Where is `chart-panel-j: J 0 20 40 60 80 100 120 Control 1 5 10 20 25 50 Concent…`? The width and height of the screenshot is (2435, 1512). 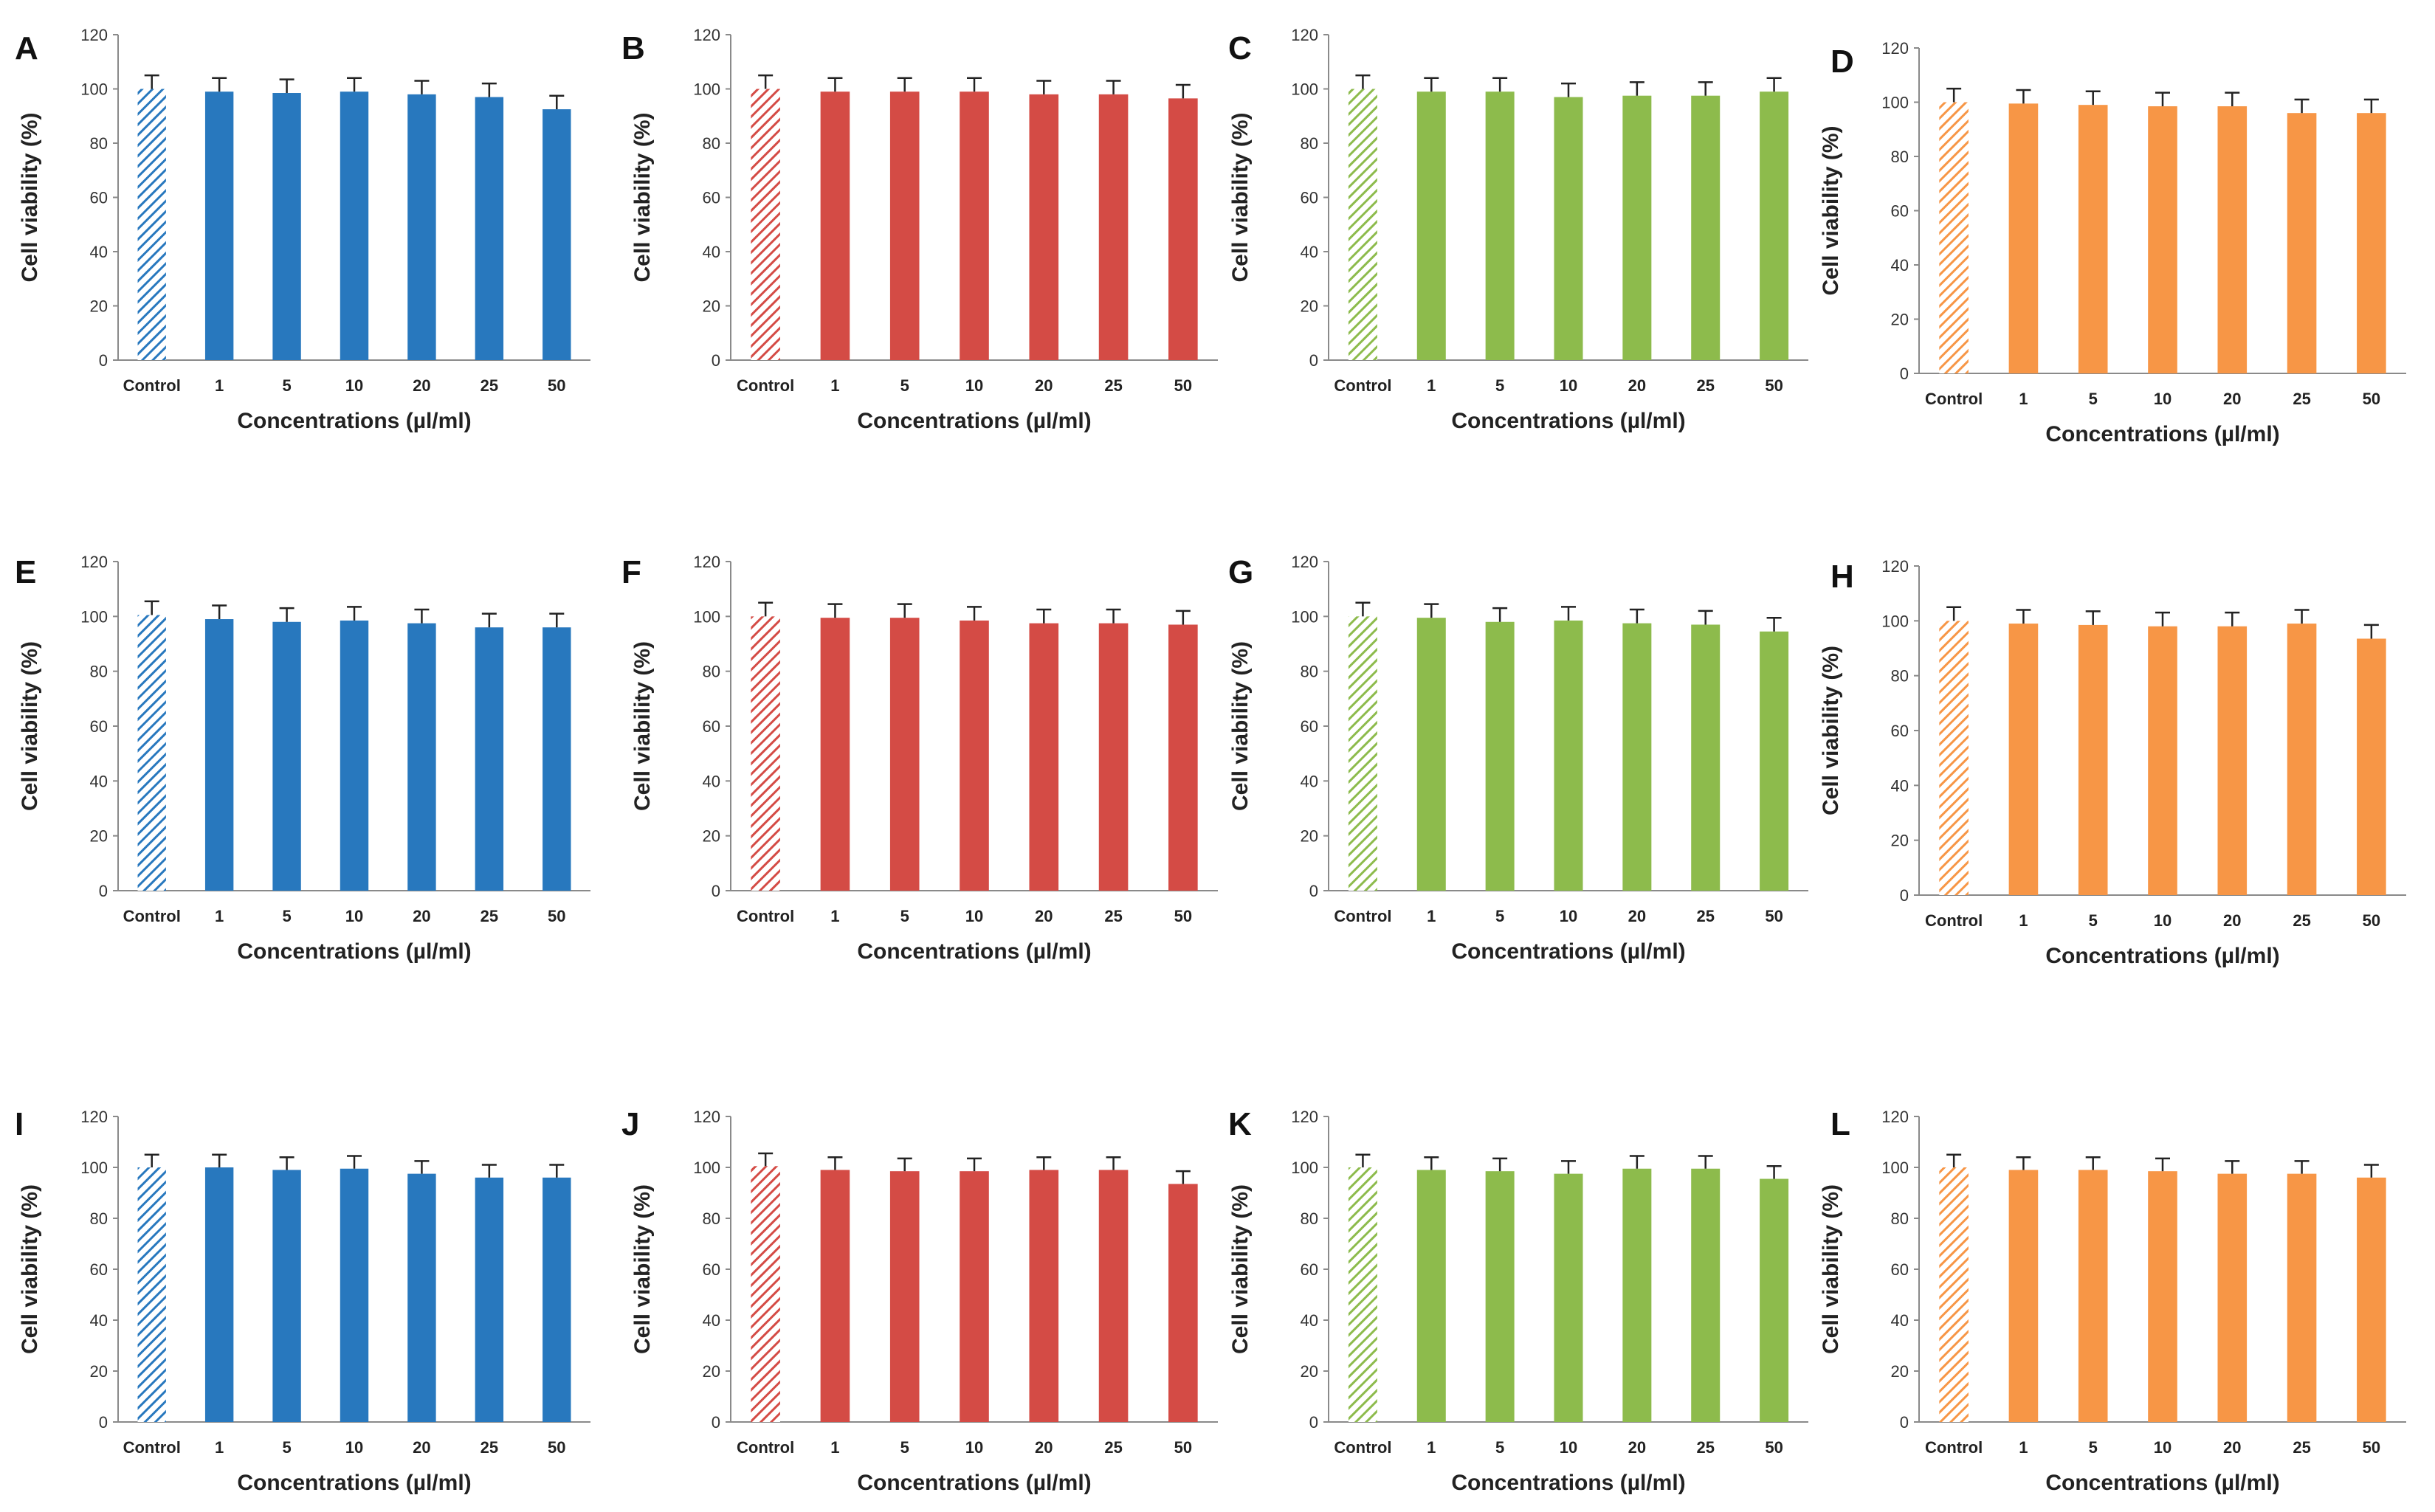 chart-panel-j: J 0 20 40 60 80 100 120 Control 1 5 10 20 25 50 Concent… is located at coordinates (919, 1300).